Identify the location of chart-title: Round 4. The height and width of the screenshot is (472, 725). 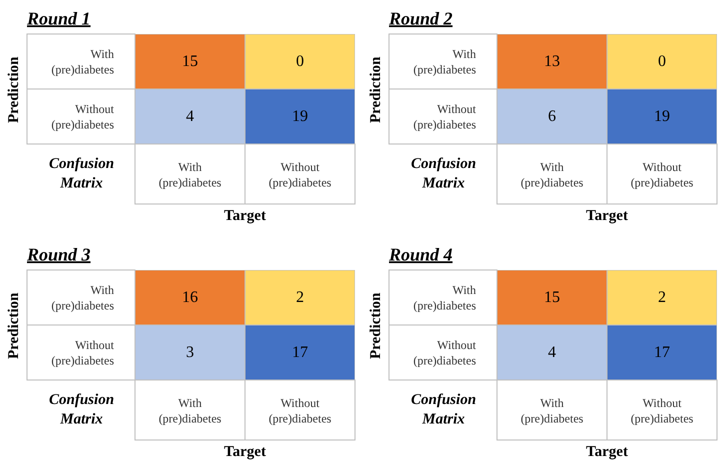
(420, 254).